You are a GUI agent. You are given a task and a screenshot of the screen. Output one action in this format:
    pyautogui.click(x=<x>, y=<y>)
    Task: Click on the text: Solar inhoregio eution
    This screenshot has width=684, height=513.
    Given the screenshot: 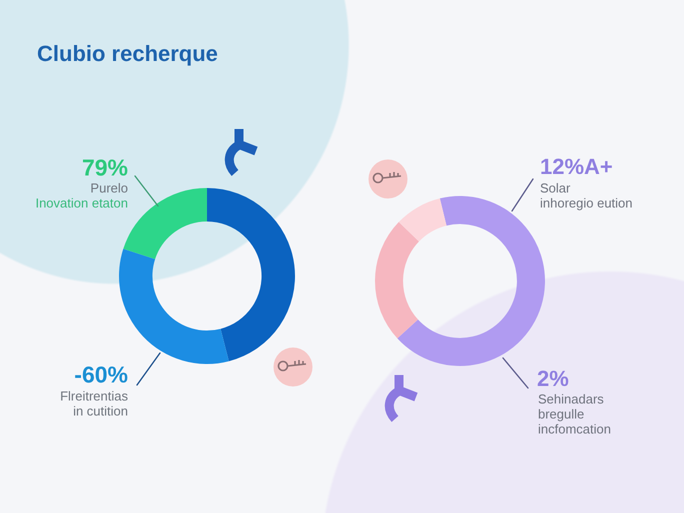 What is the action you would take?
    pyautogui.click(x=586, y=195)
    